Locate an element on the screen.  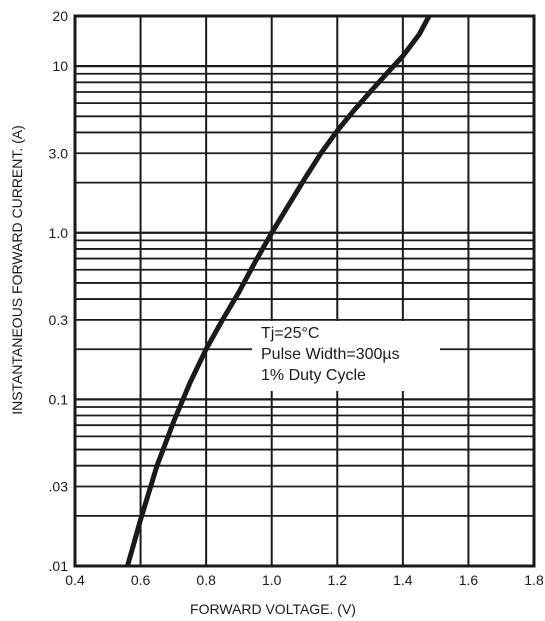
y-tick-label: 0.3 is located at coordinates (59, 320).